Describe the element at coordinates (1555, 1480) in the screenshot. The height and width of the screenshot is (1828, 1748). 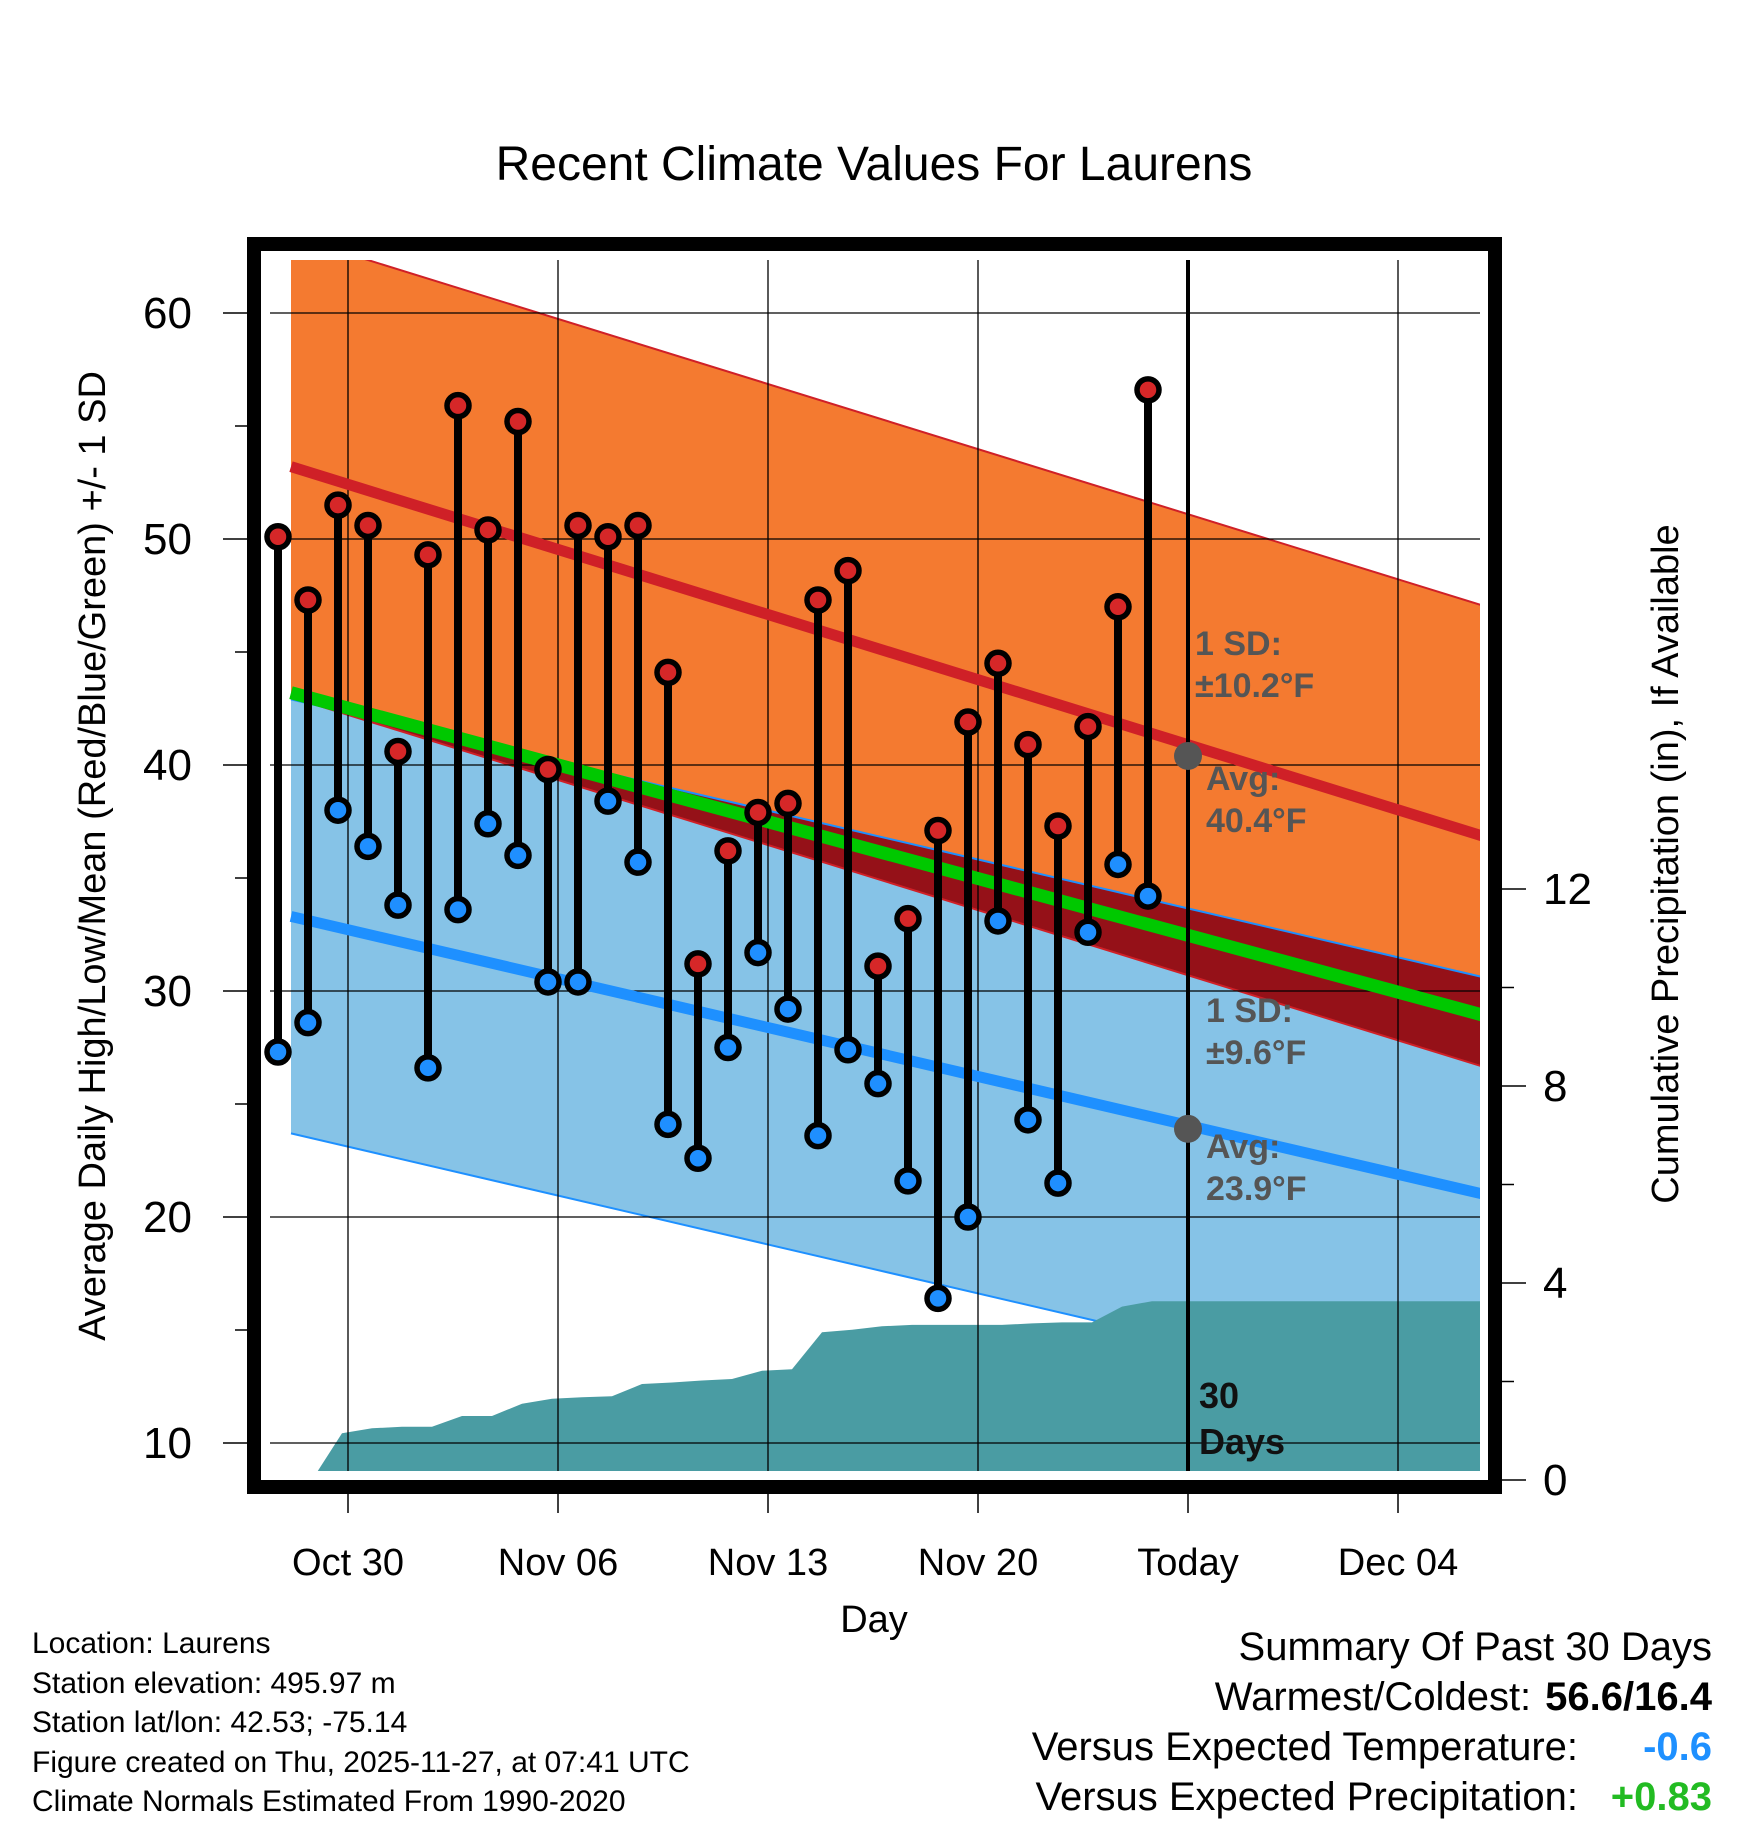
I see `right-tick-label-0: 0` at that location.